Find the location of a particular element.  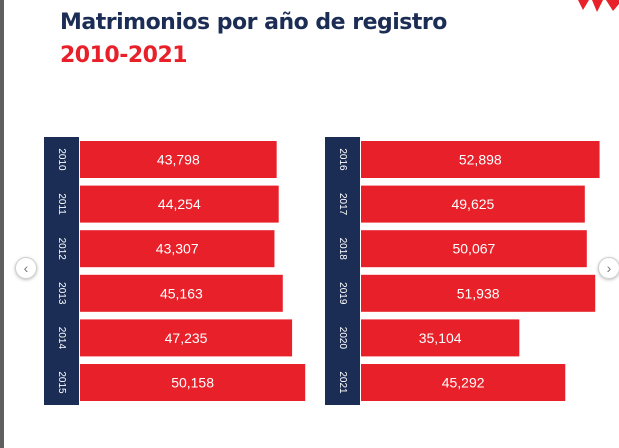

bar-2016 is located at coordinates (480, 159).